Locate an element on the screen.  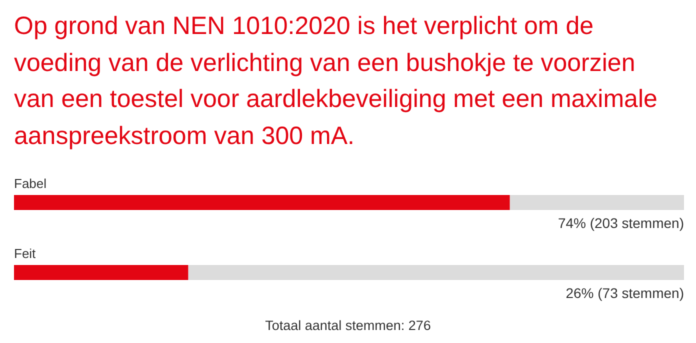
data-label: 74% (203 stemmen) is located at coordinates (621, 223).